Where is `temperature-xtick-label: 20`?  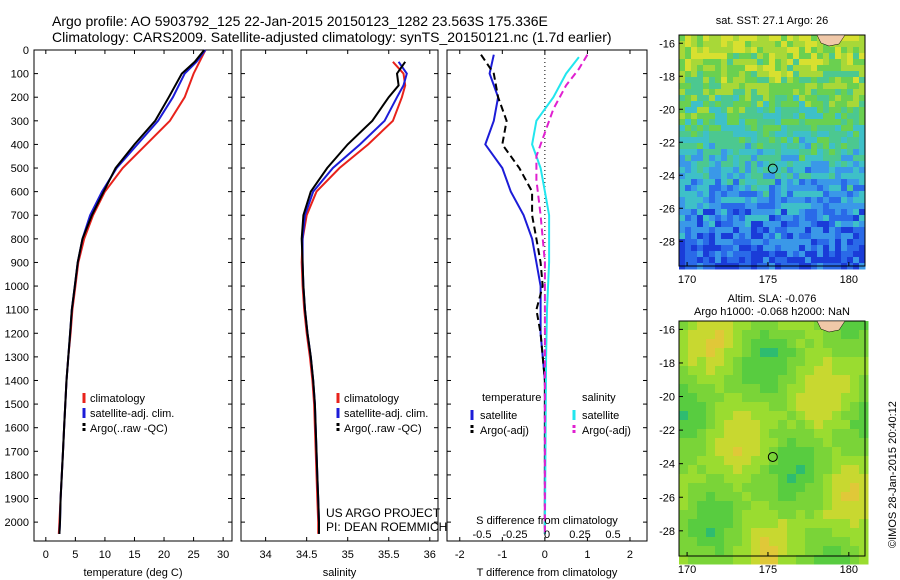 temperature-xtick-label: 20 is located at coordinates (164, 555).